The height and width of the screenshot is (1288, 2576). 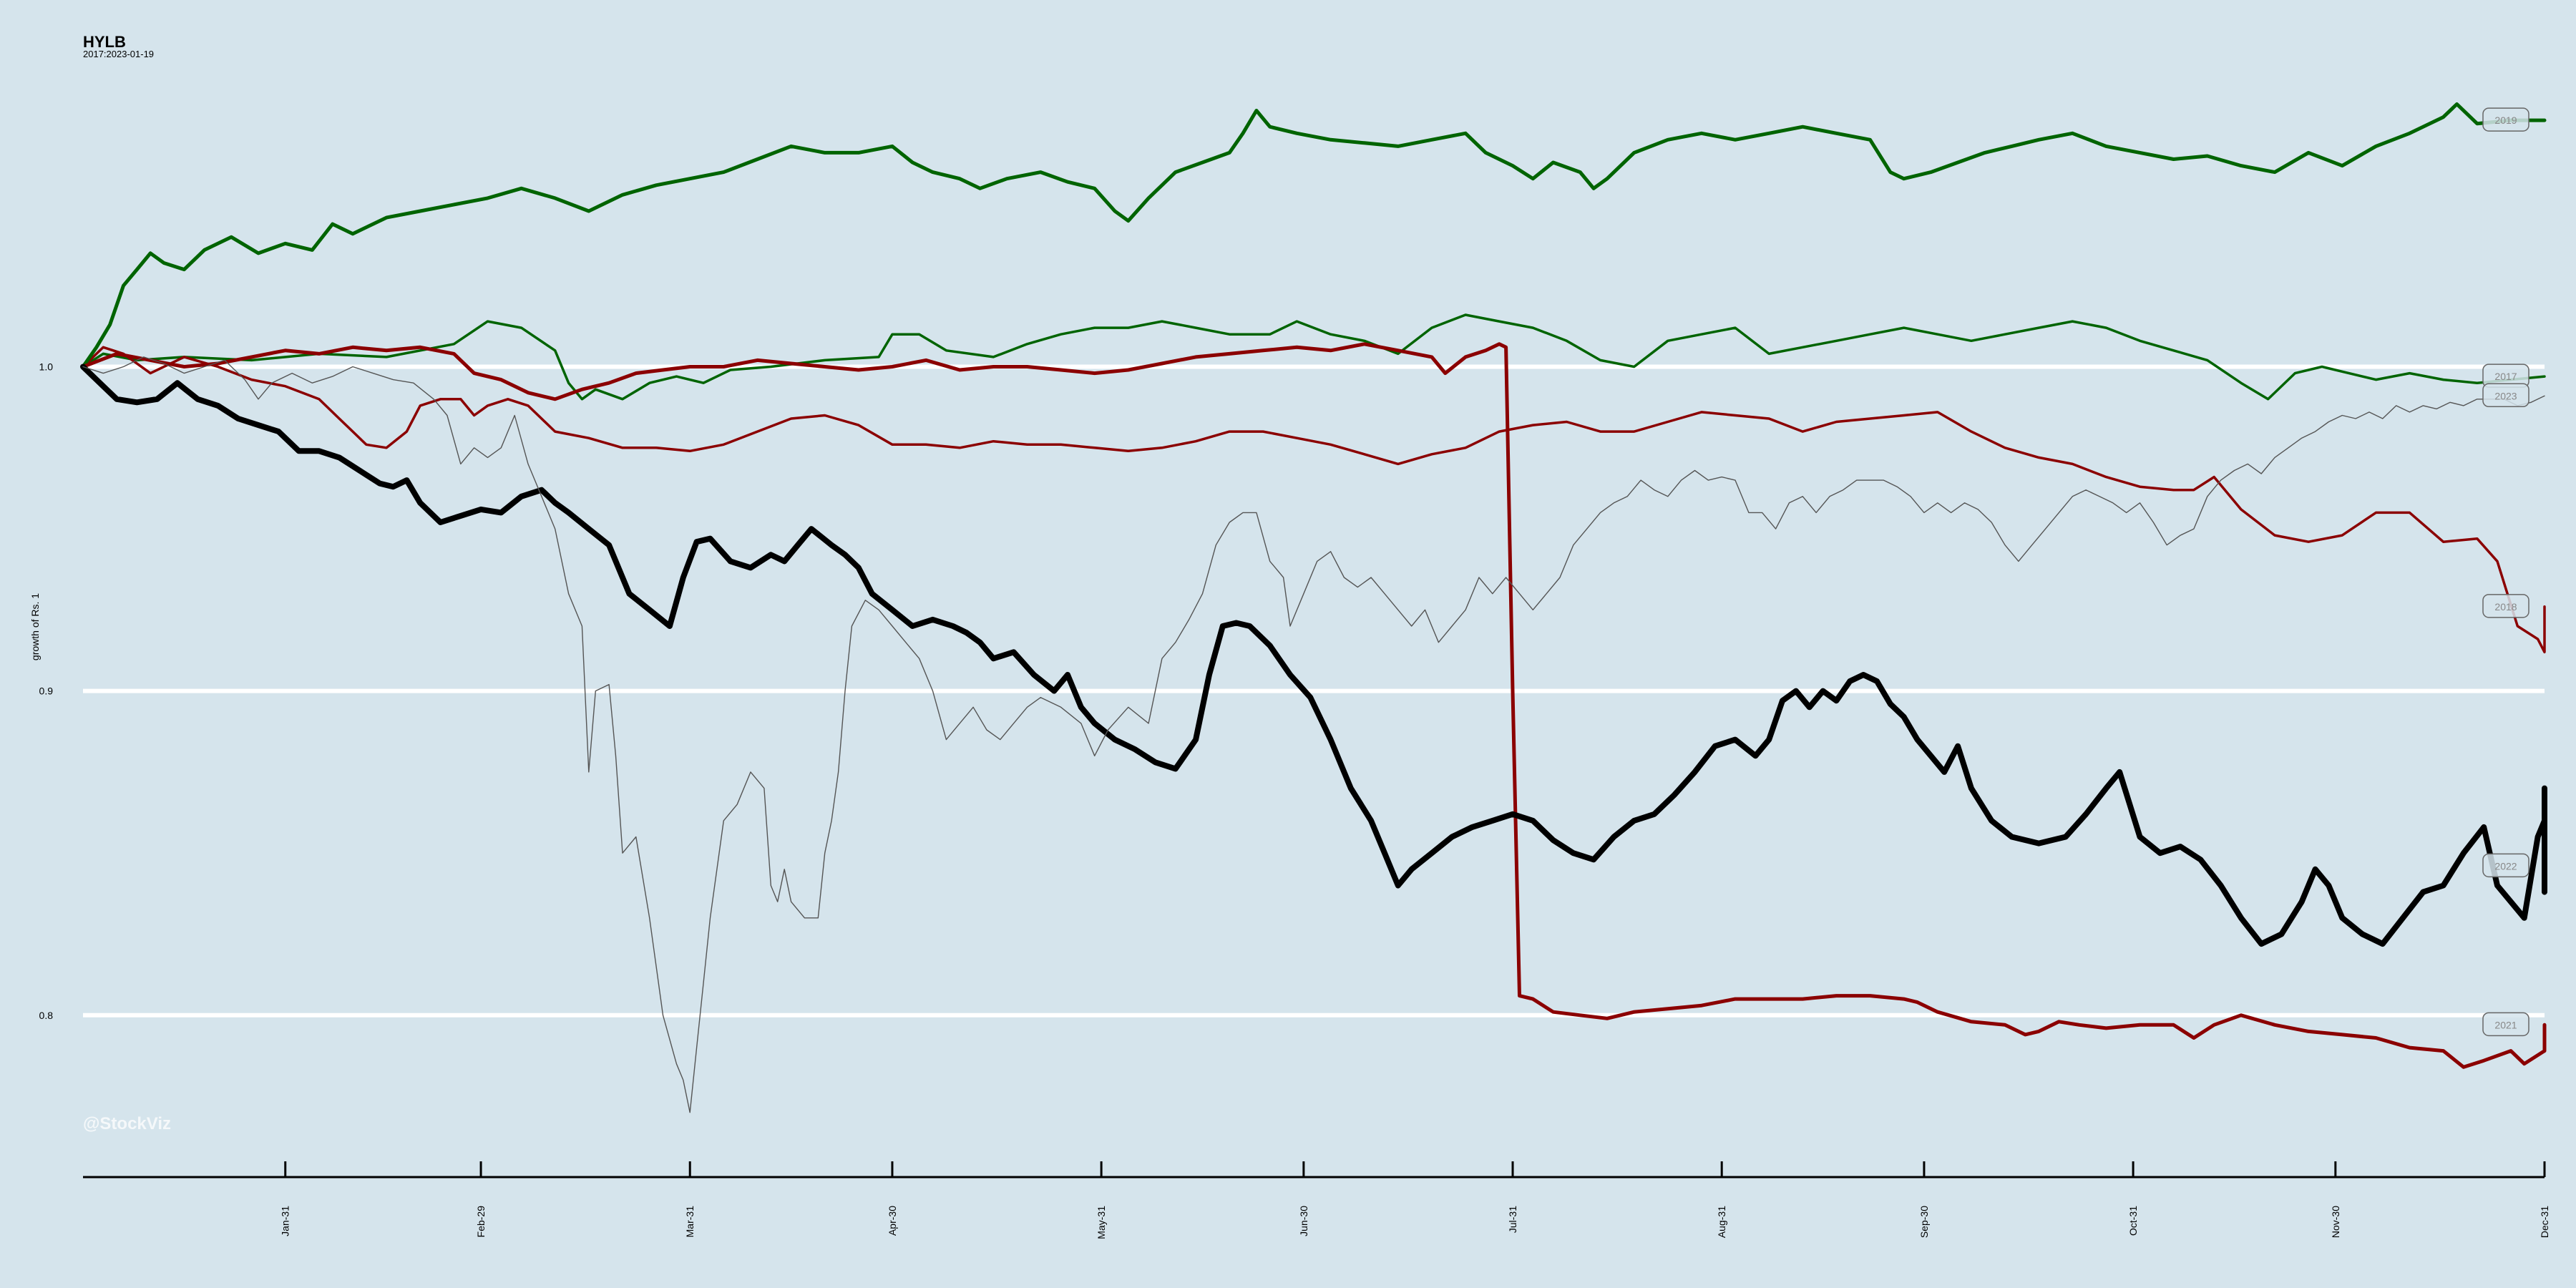 I want to click on x-tick-label: Jul-31, so click(x=1512, y=1219).